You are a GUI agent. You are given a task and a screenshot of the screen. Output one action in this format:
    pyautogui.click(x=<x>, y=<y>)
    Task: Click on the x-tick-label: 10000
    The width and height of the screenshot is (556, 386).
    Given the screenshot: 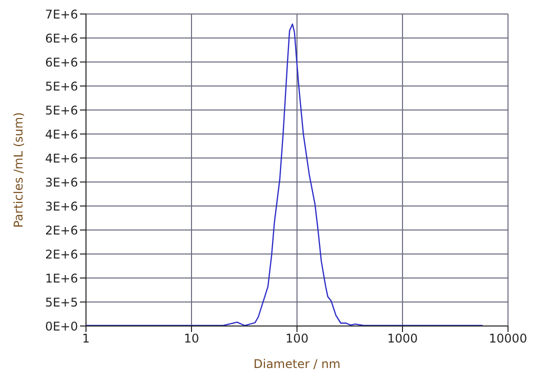 What is the action you would take?
    pyautogui.click(x=508, y=339)
    